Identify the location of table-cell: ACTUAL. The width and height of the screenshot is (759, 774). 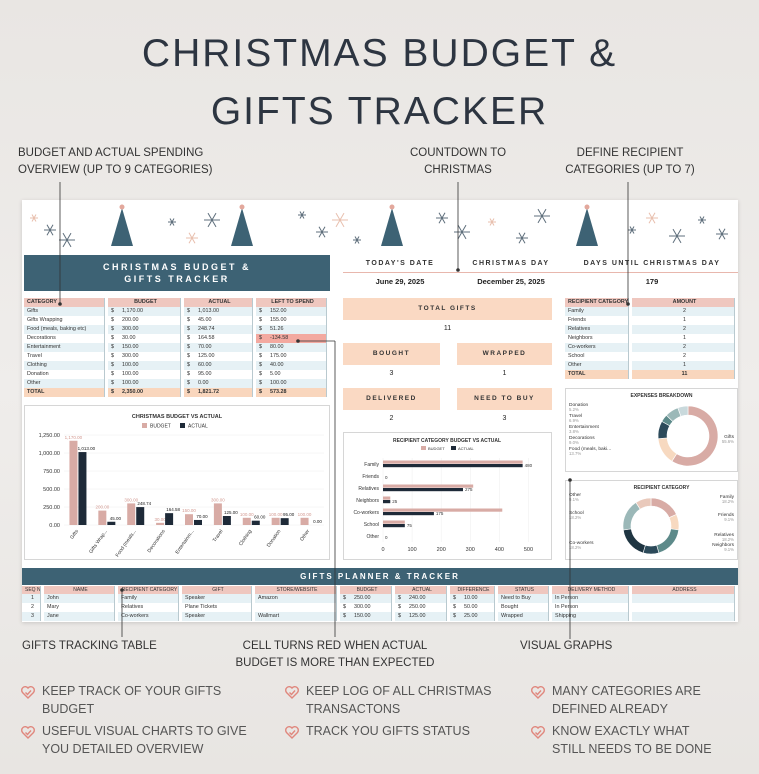
(421, 590).